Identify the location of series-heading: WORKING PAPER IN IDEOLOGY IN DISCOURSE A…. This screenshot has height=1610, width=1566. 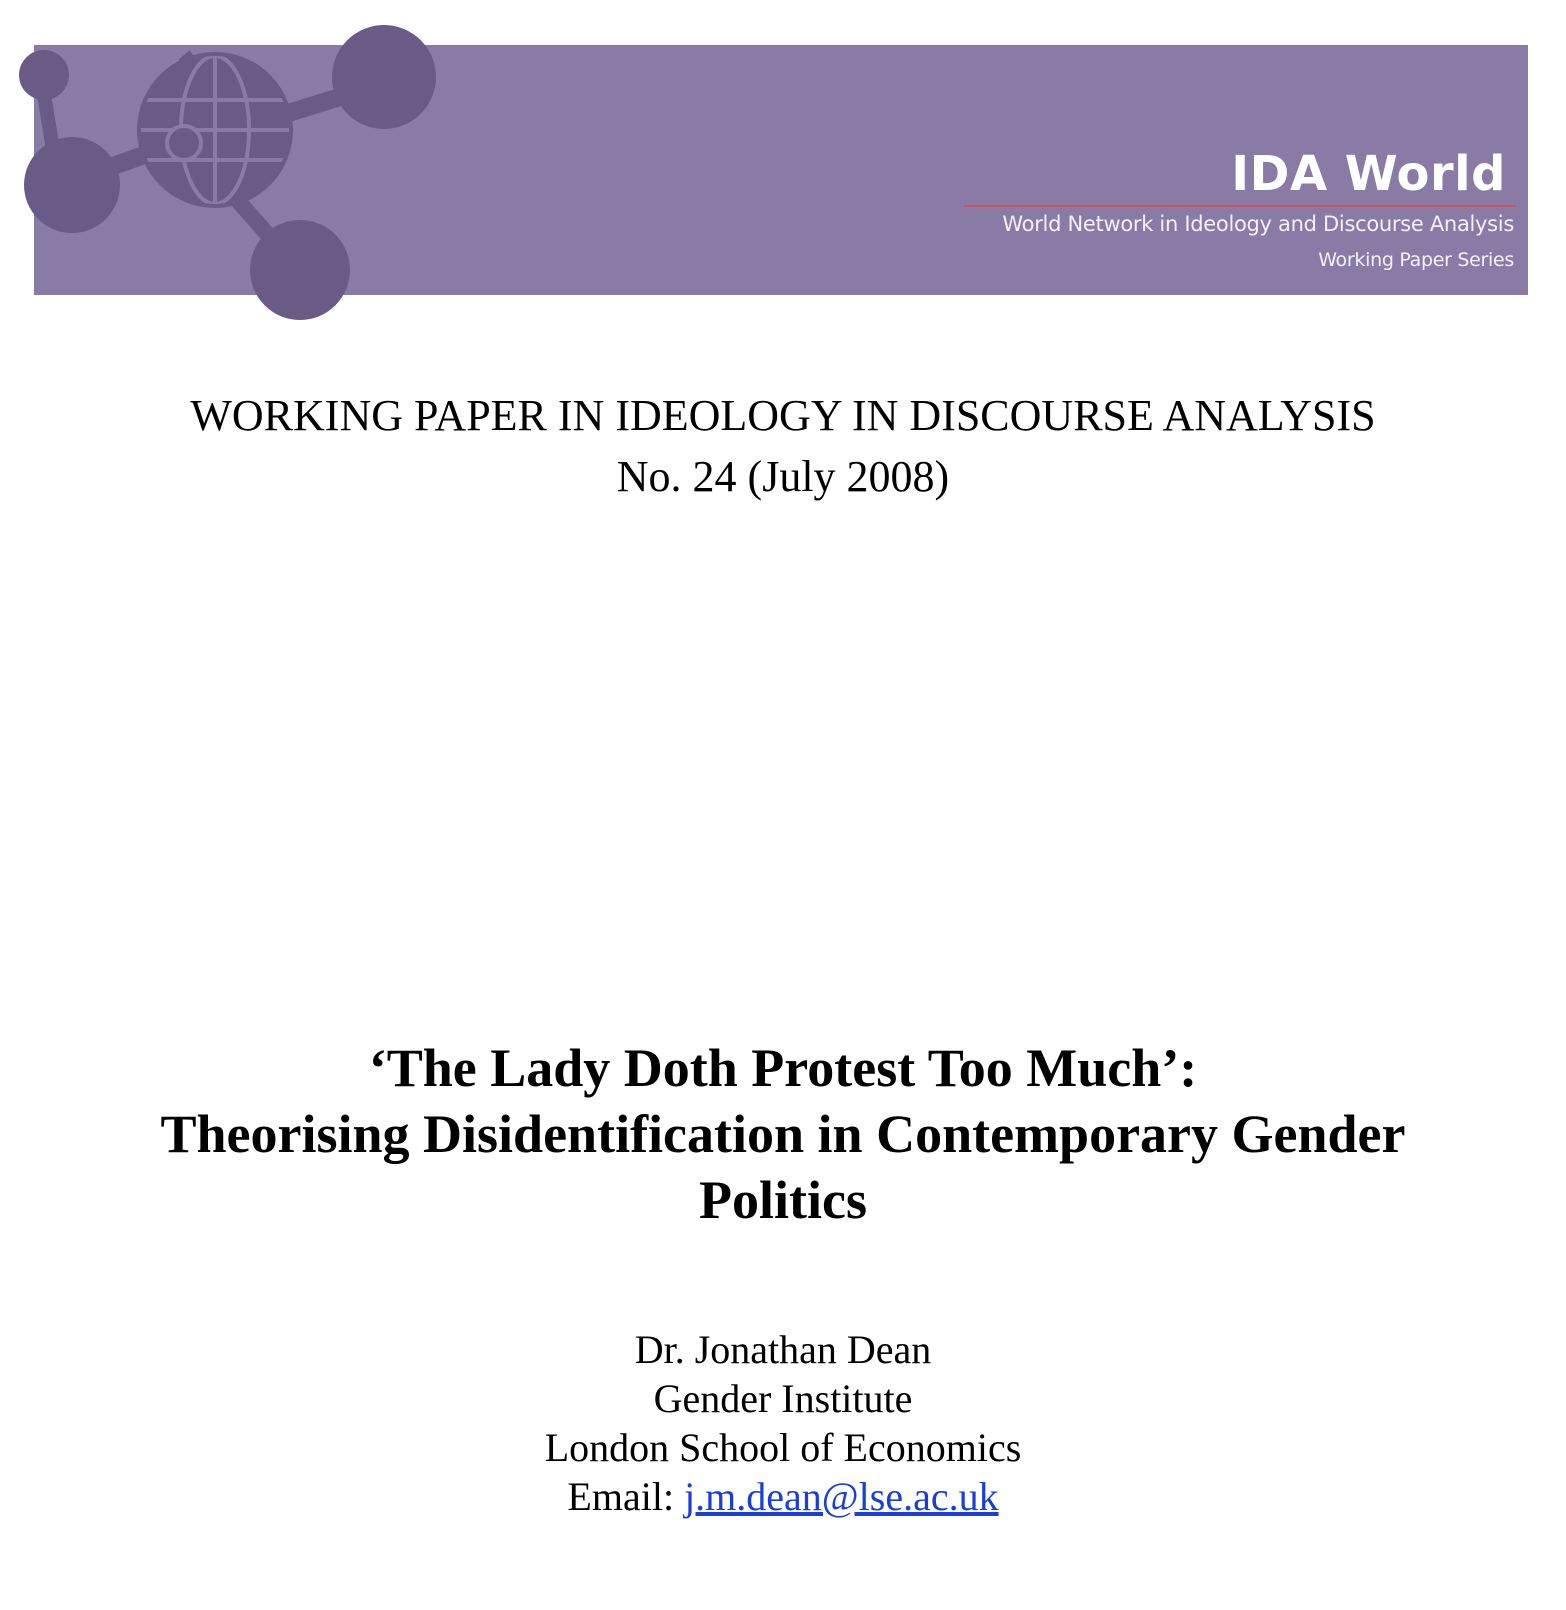
(783, 415).